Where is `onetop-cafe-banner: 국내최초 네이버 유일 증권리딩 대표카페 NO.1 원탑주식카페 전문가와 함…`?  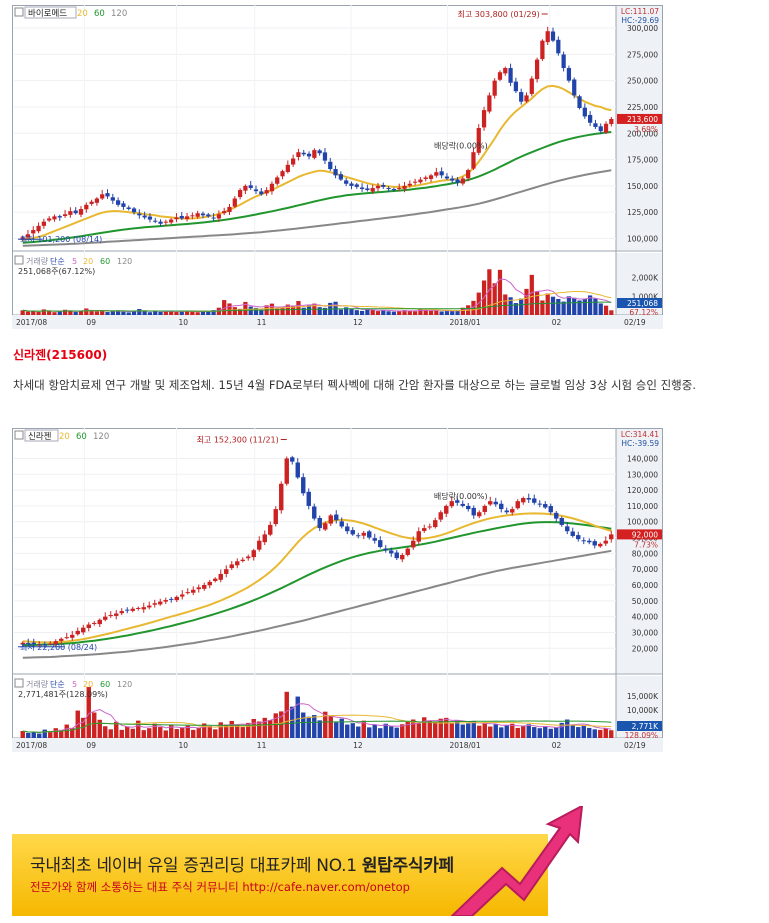 onetop-cafe-banner: 국내최초 네이버 유일 증권리딩 대표카페 NO.1 원탑주식카페 전문가와 함… is located at coordinates (298, 861).